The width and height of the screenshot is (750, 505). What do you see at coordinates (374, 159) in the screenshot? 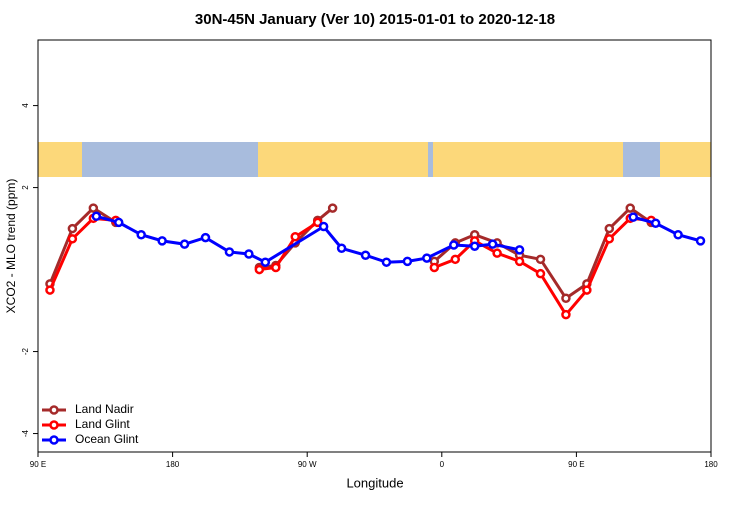
I see `map-strip` at bounding box center [374, 159].